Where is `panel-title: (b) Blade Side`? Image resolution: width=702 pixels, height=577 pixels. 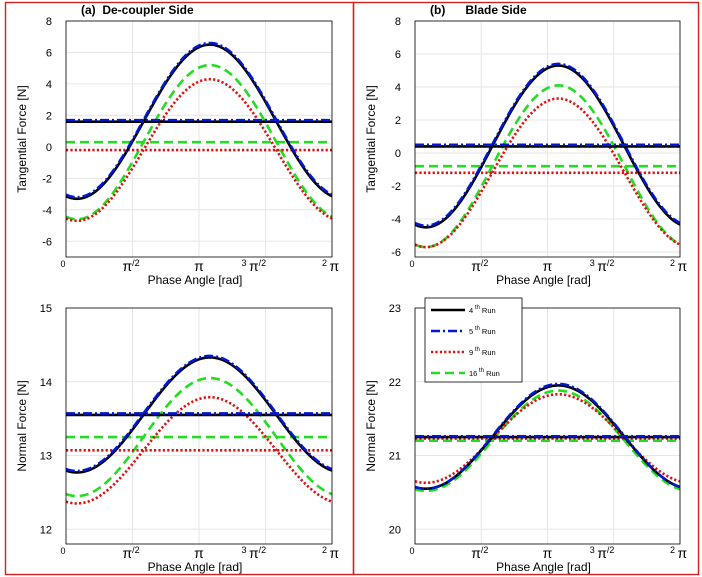 panel-title: (b) Blade Side is located at coordinates (478, 10).